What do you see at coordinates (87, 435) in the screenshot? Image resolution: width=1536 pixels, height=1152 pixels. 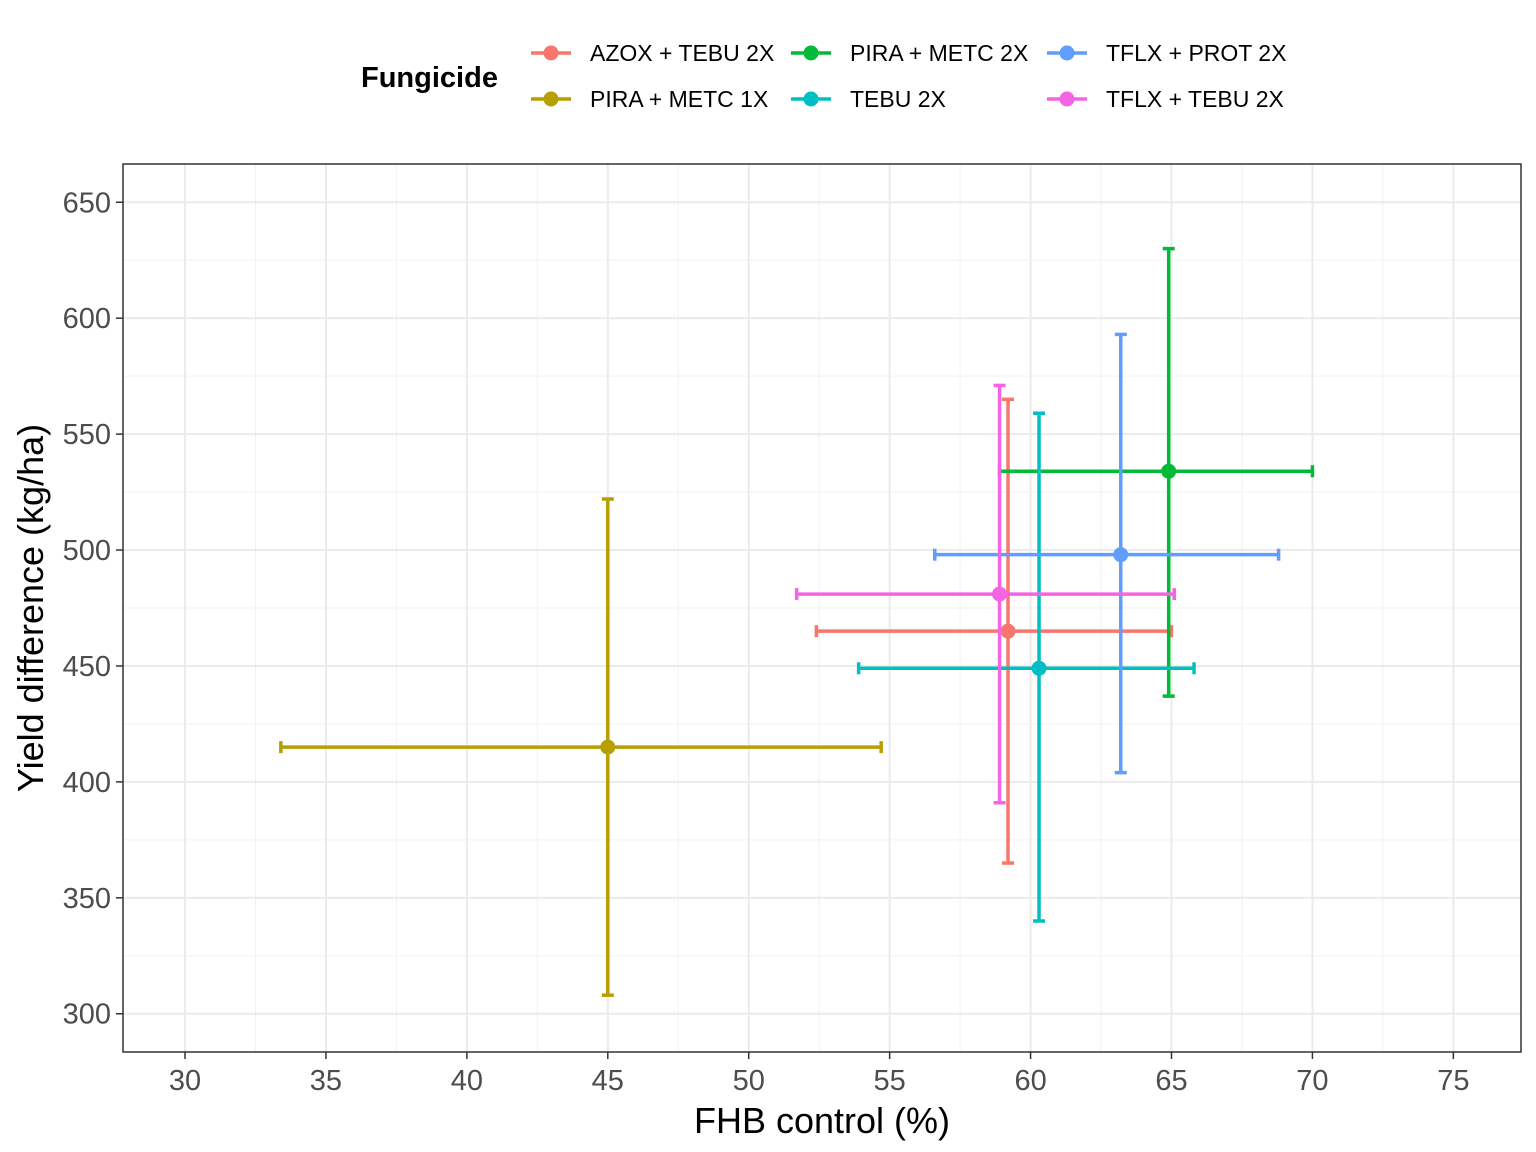 I see `y-tick-label: 550` at bounding box center [87, 435].